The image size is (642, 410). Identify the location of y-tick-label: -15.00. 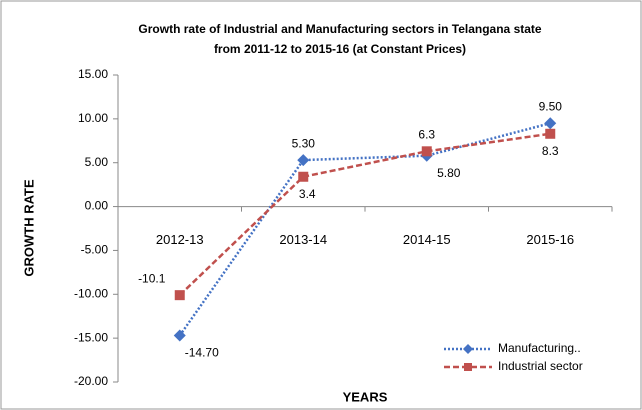
(91, 337).